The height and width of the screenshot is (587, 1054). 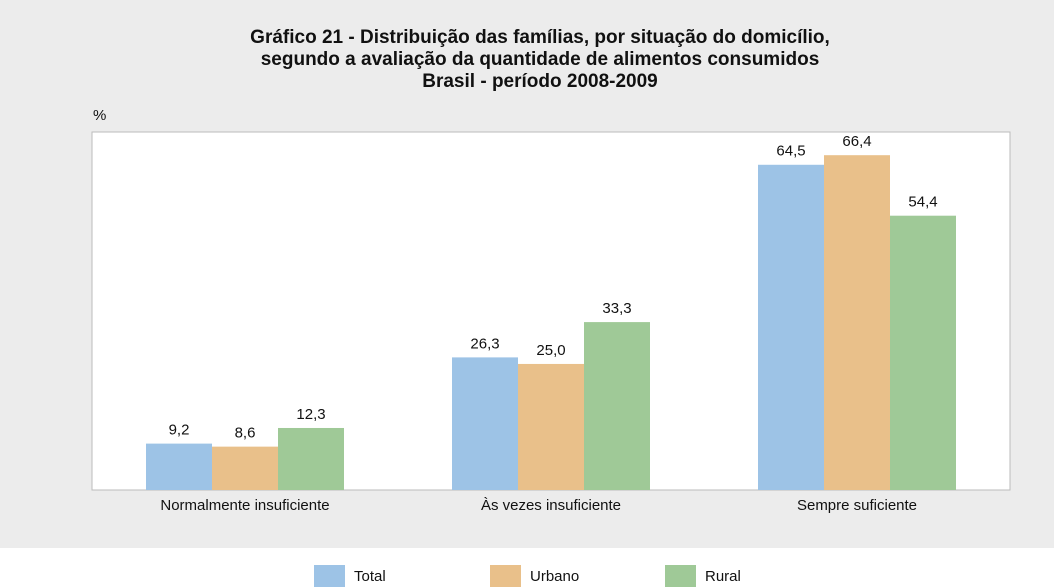 What do you see at coordinates (245, 433) in the screenshot?
I see `data-label: 8,6` at bounding box center [245, 433].